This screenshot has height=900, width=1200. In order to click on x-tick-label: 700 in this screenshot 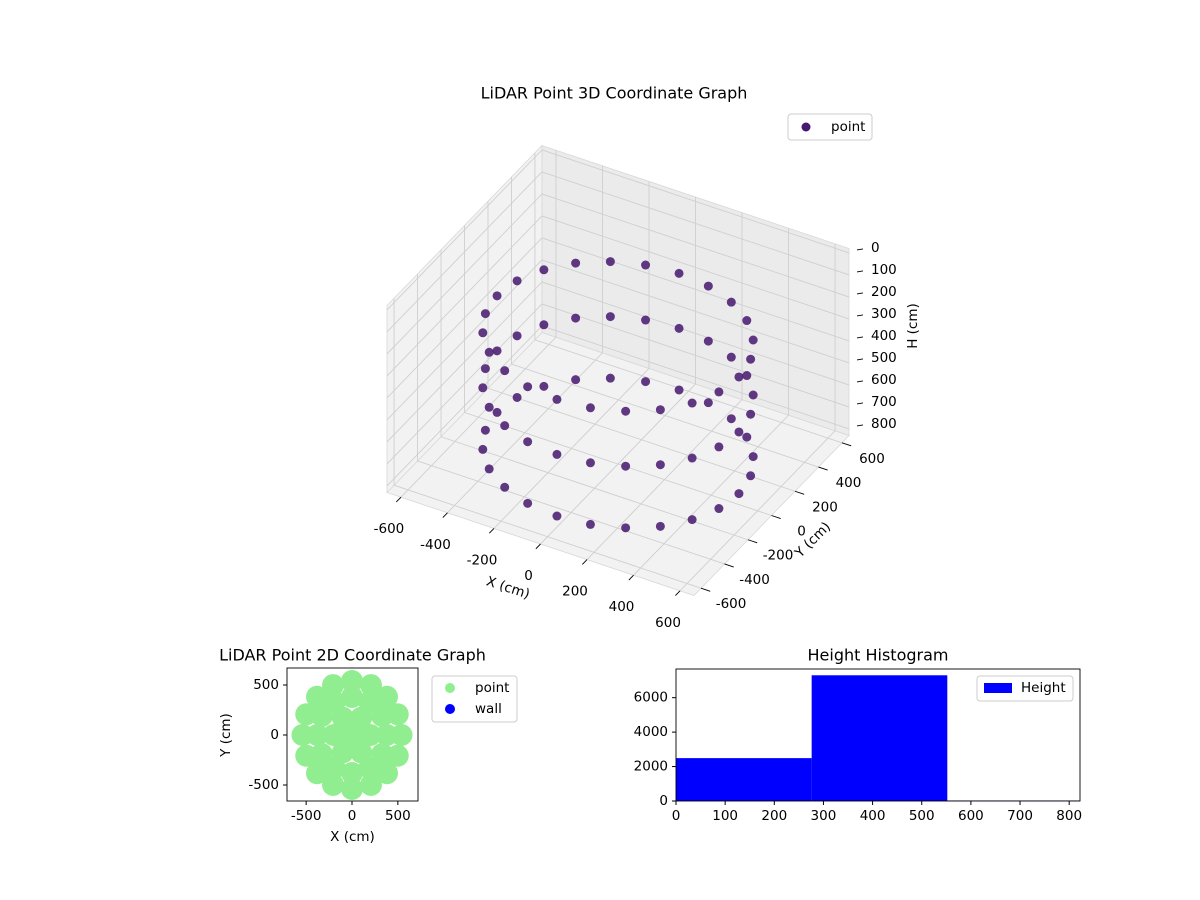, I will do `click(1020, 816)`.